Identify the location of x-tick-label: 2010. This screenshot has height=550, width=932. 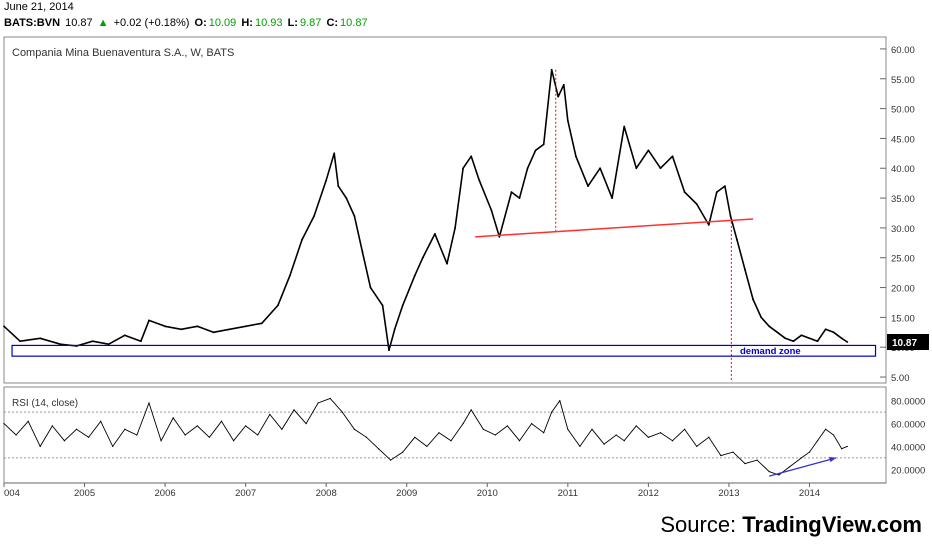
(487, 493).